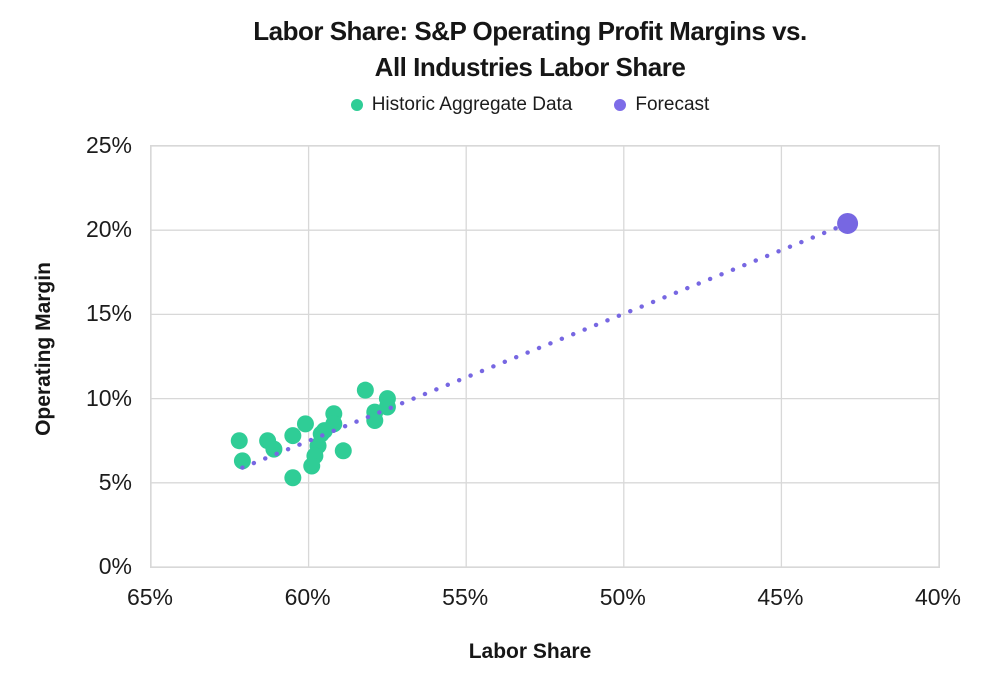 The height and width of the screenshot is (682, 1000). I want to click on legend-item-forecast: Forecast, so click(661, 105).